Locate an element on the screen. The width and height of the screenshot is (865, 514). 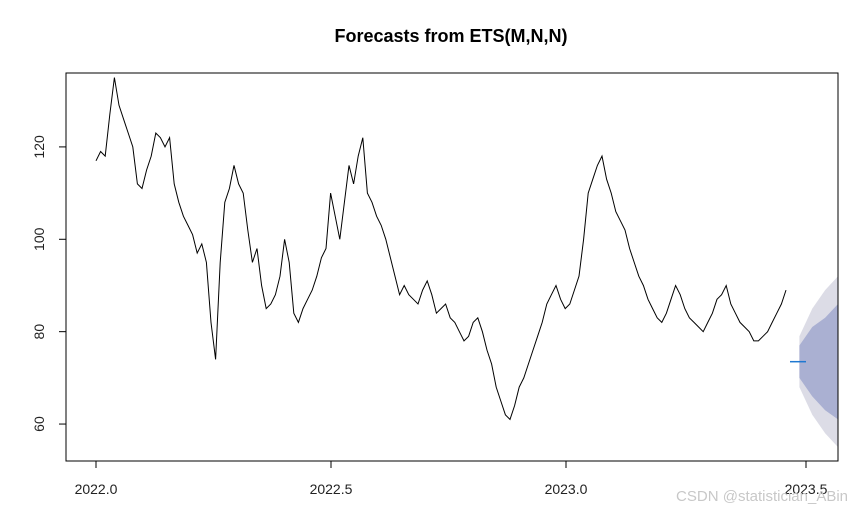
y-tick-label: 60 is located at coordinates (39, 424).